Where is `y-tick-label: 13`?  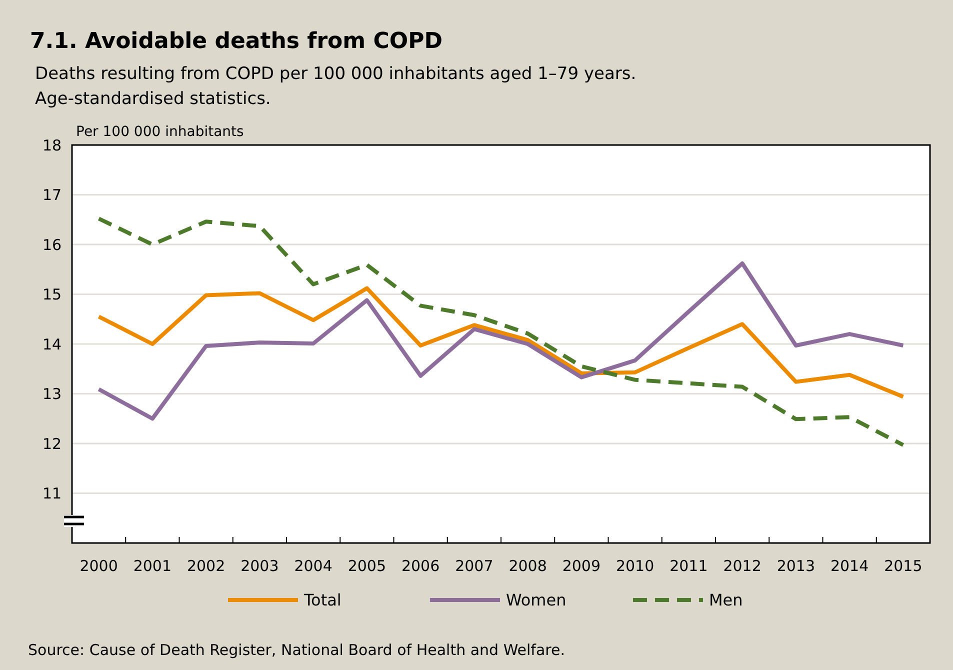 y-tick-label: 13 is located at coordinates (52, 394).